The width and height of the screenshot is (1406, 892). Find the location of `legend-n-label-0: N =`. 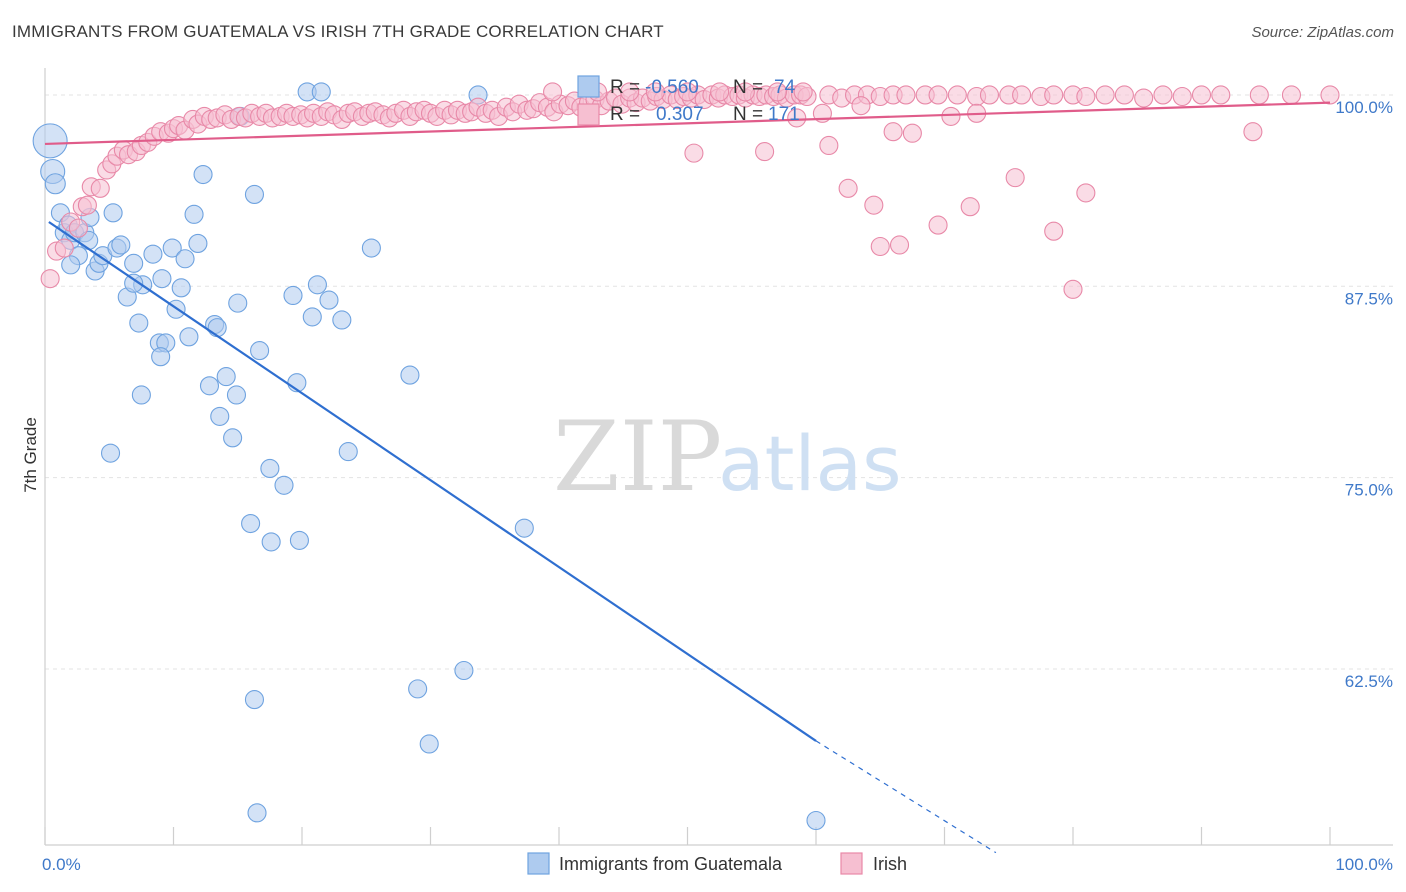

legend-n-label-0: N = is located at coordinates (748, 87).